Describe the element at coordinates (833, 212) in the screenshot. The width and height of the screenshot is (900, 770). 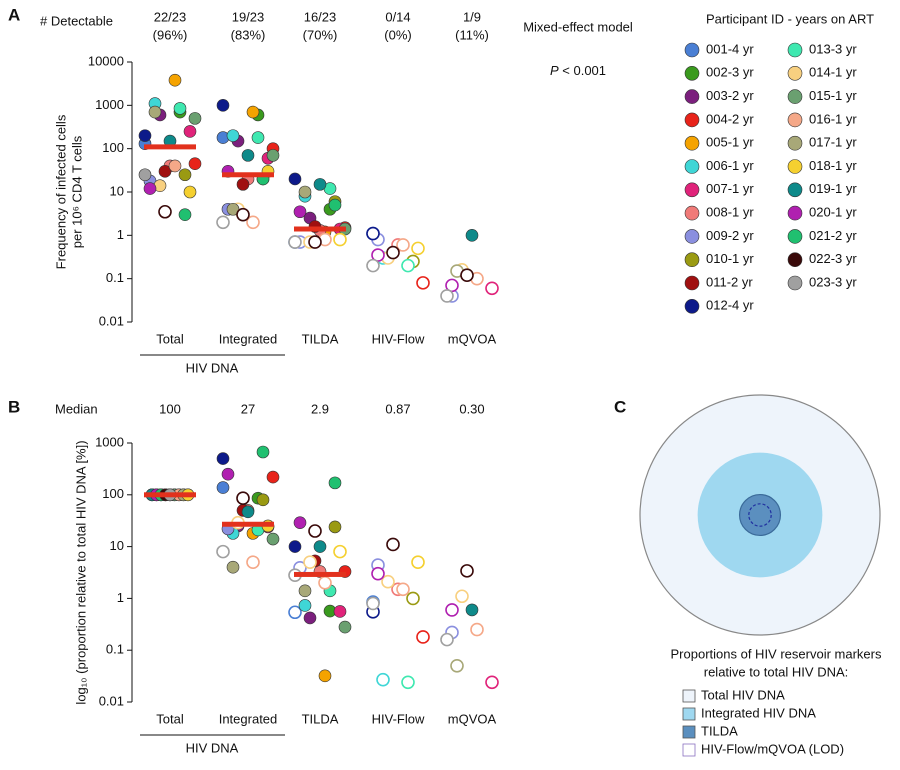
I see `legend-label: 020-1 yr` at that location.